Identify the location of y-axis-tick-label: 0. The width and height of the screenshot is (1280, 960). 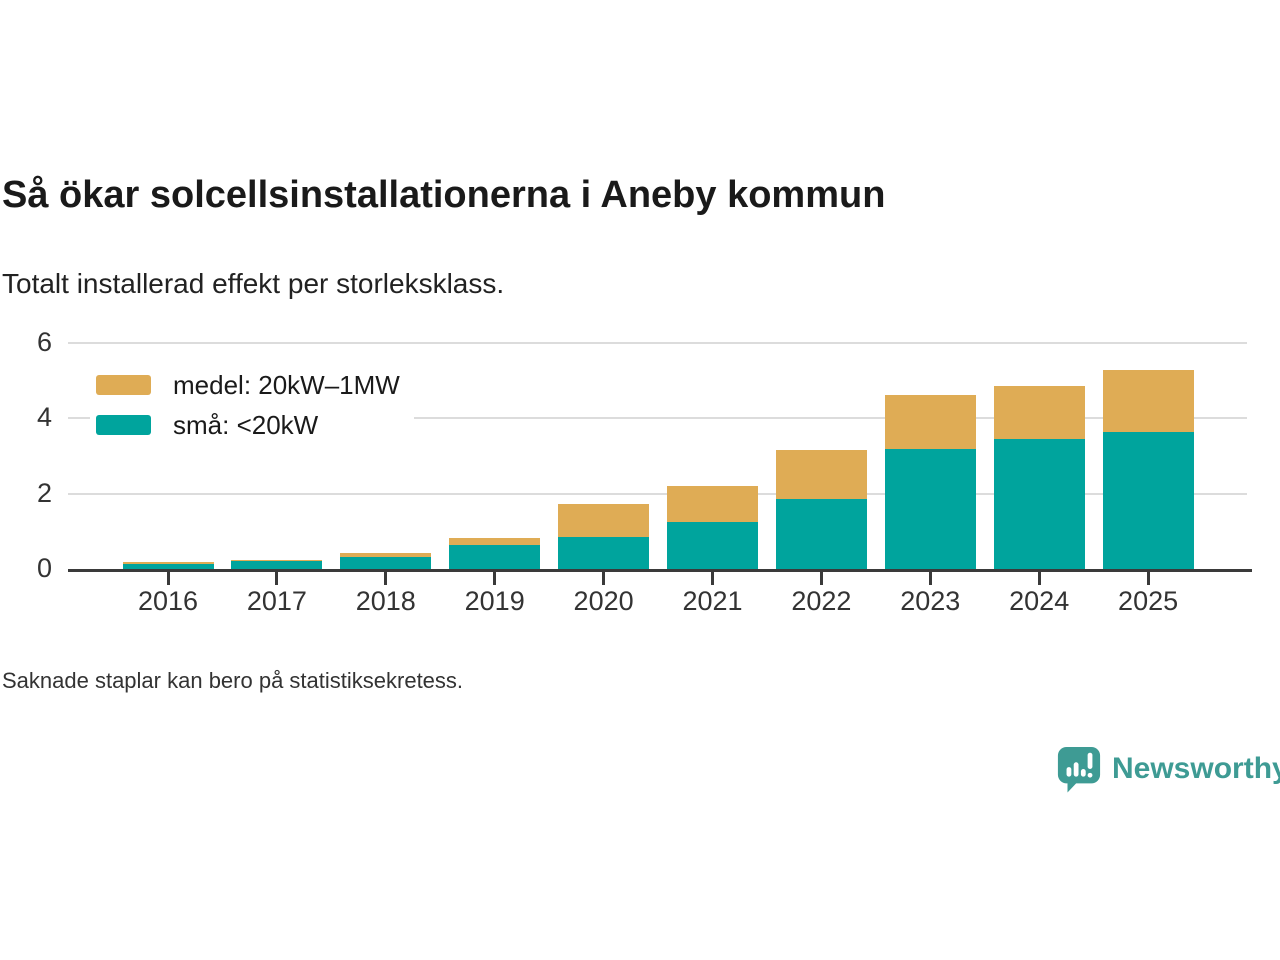
(44, 568).